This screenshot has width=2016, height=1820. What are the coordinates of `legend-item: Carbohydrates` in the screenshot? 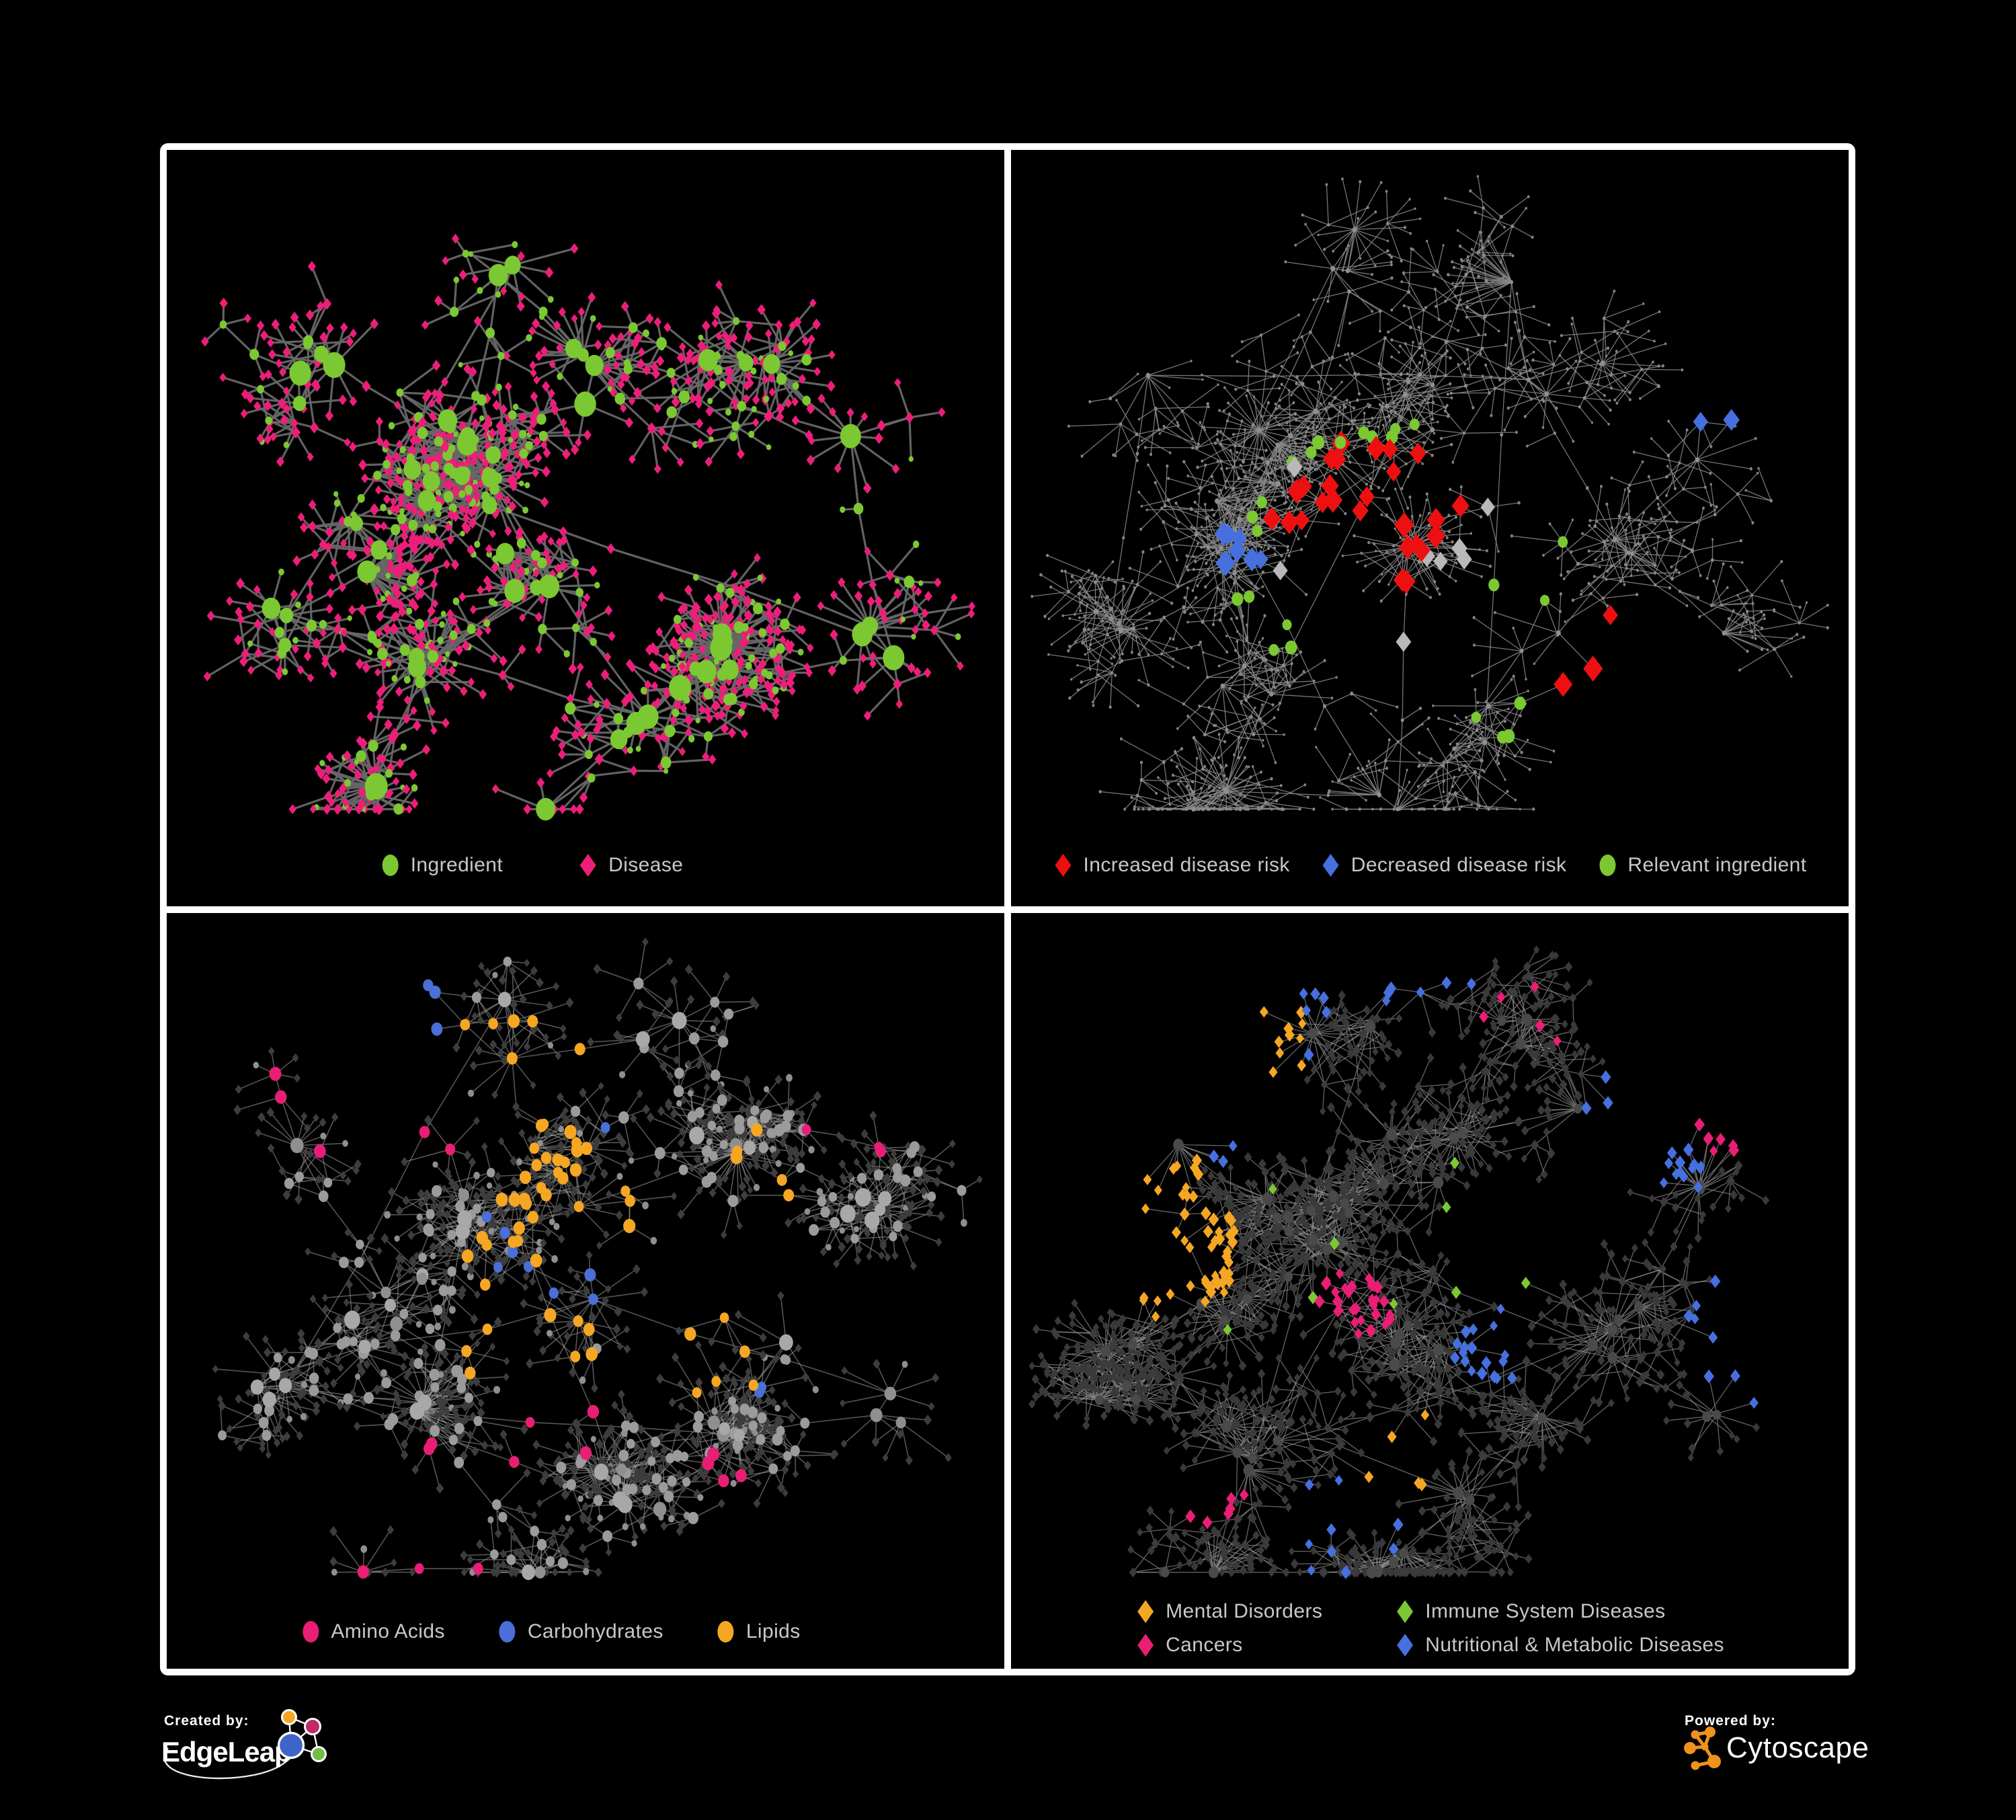 It's located at (580, 1632).